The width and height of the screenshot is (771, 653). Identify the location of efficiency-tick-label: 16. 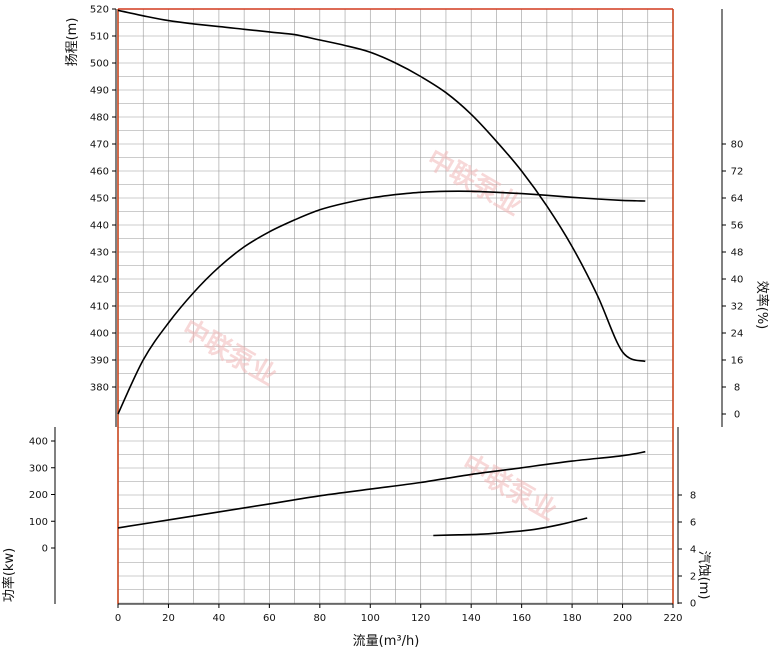
(737, 361).